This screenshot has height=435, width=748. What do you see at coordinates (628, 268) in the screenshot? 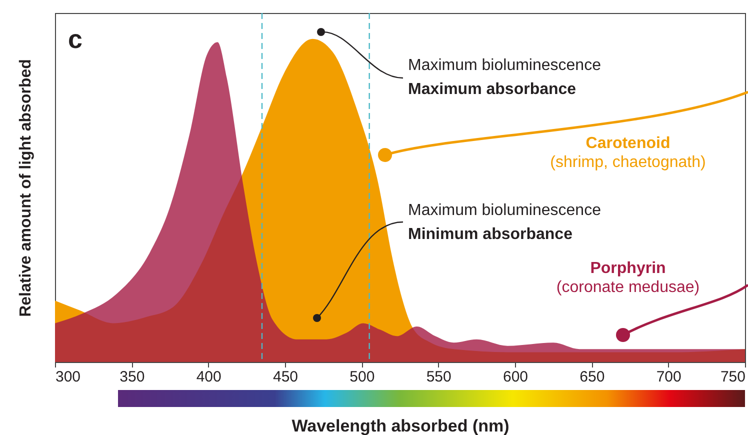
I see `text: Porphyrin` at bounding box center [628, 268].